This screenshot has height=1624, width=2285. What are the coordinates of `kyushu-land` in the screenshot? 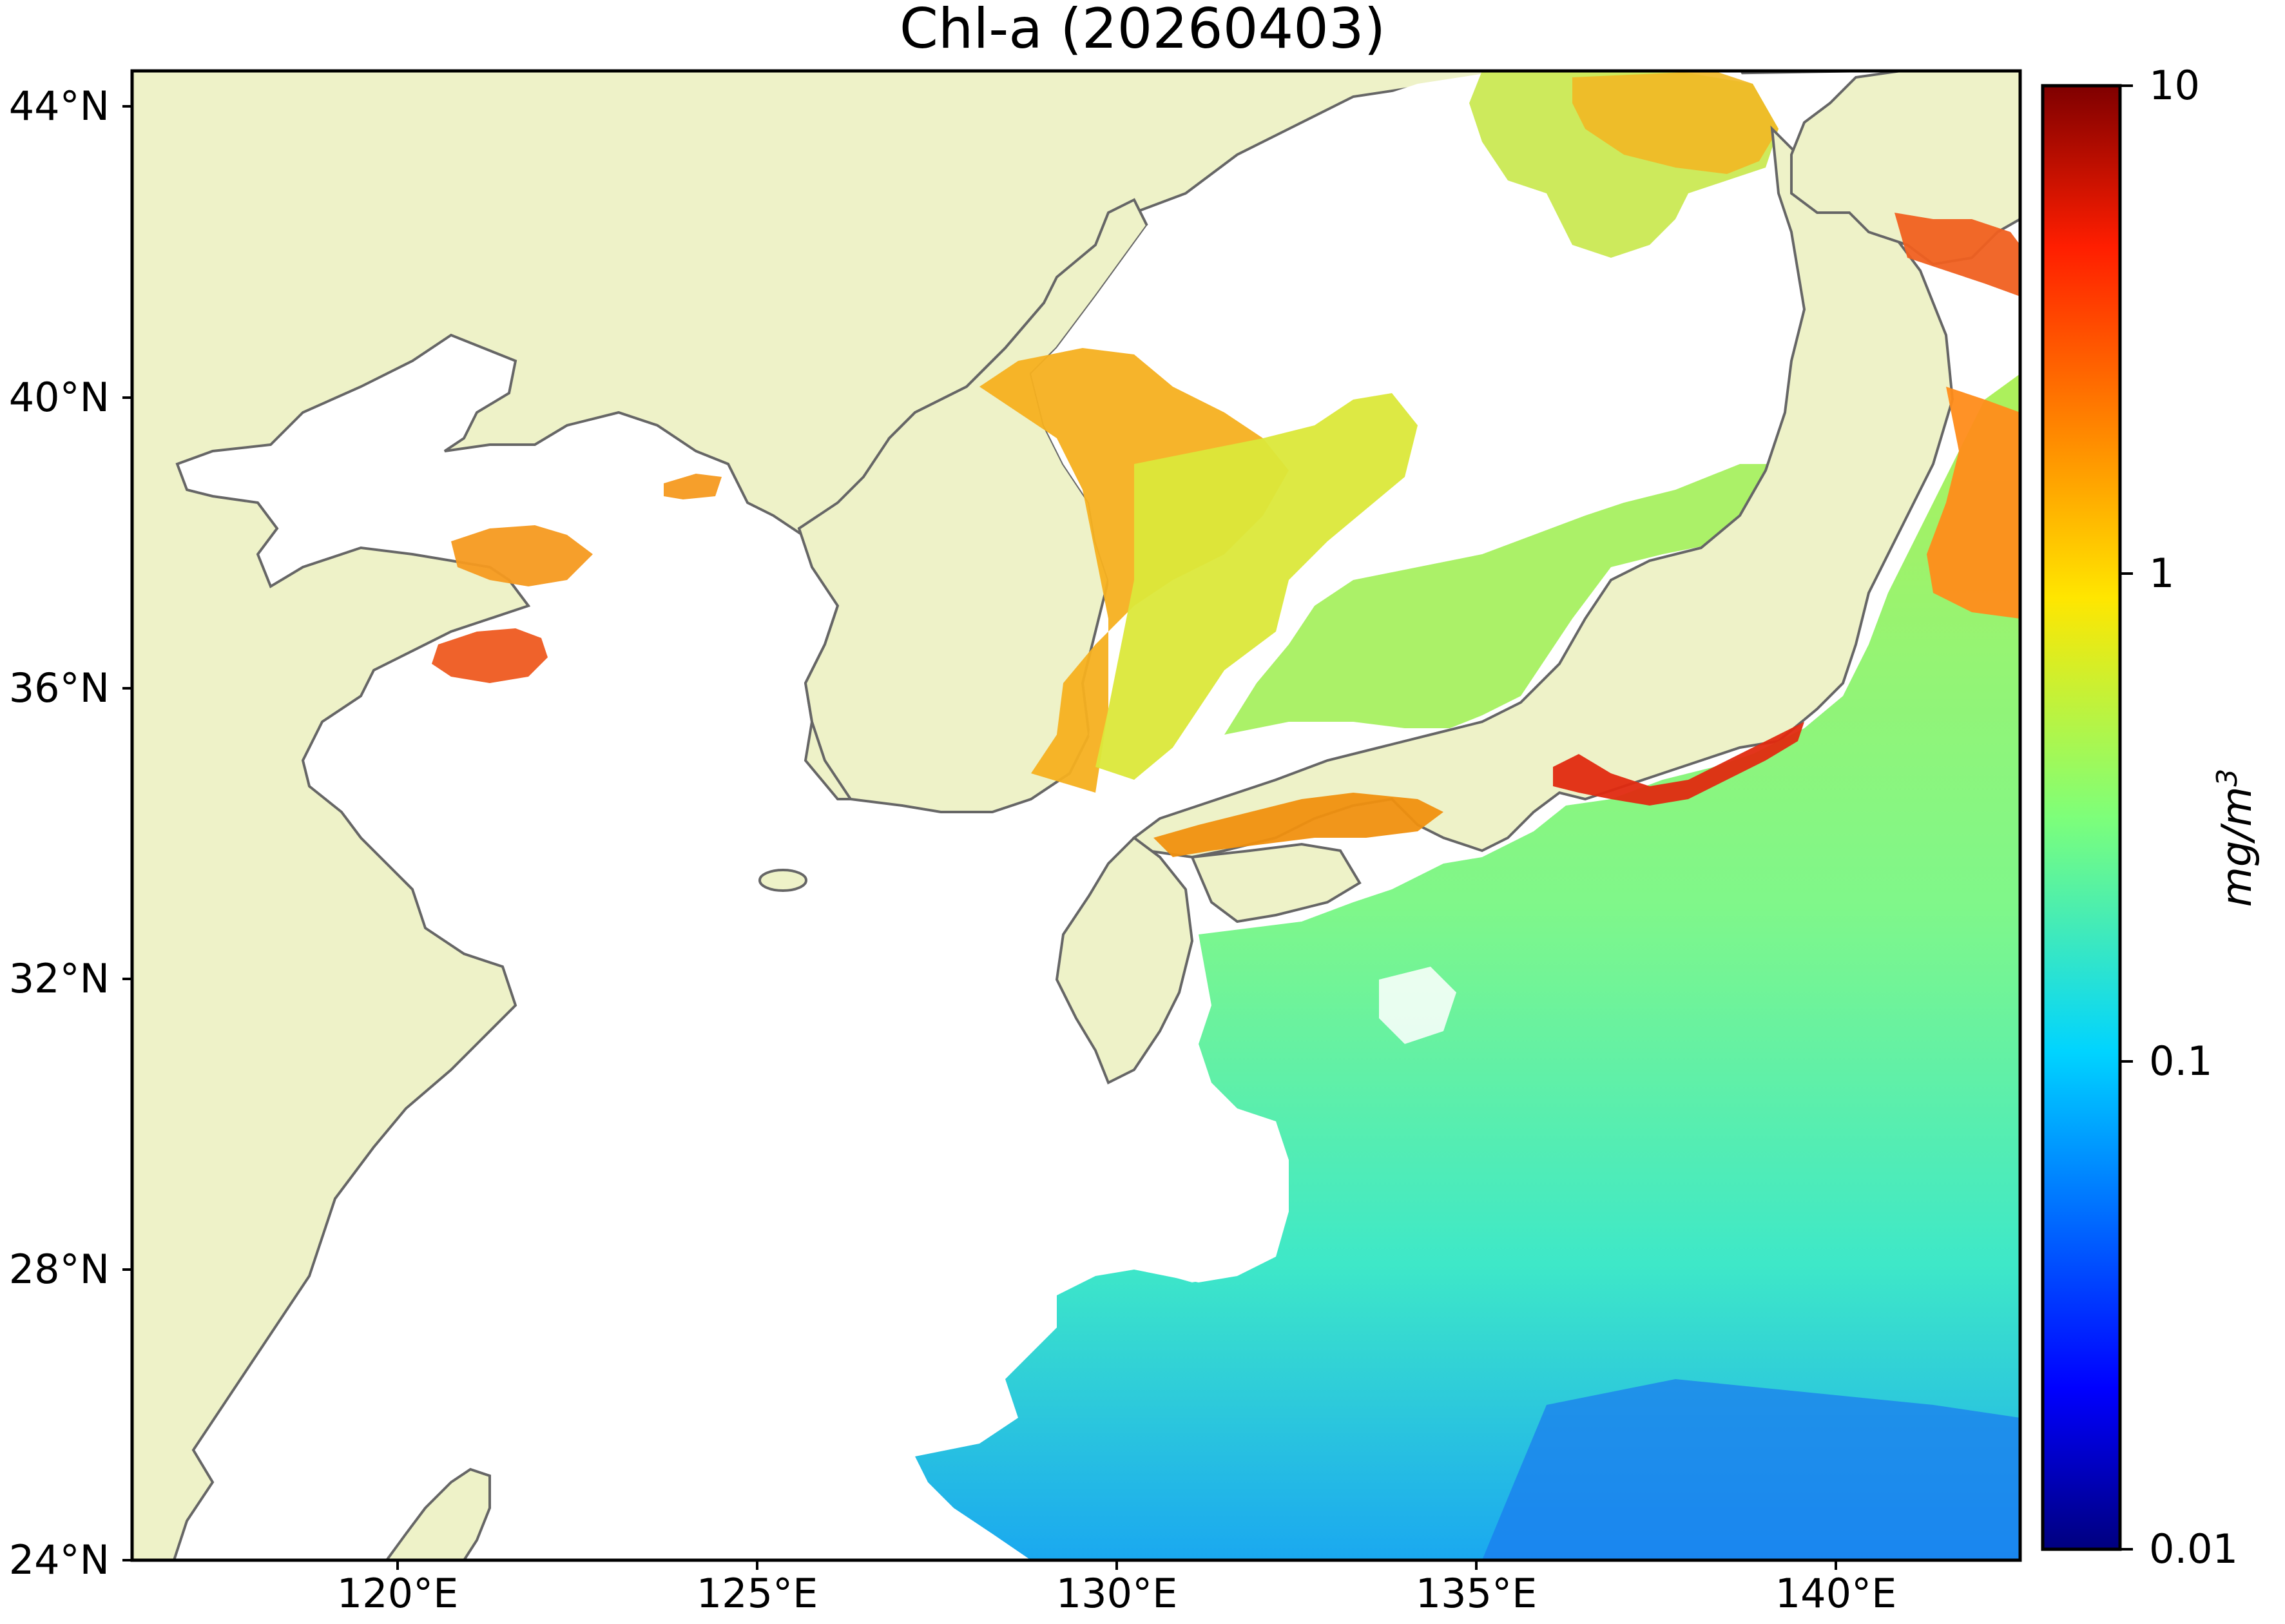 It's located at (1124, 960).